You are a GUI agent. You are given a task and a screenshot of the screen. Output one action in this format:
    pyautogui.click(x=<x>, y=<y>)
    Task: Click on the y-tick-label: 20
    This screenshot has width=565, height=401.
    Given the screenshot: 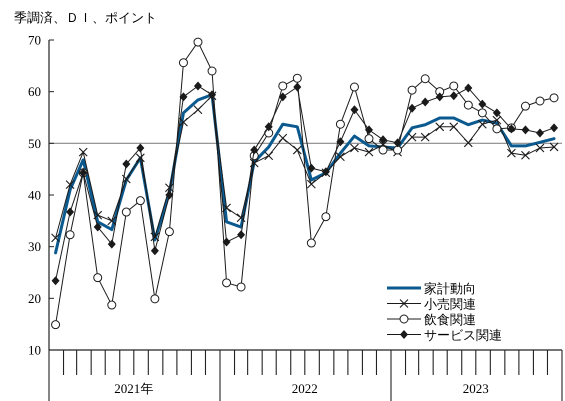 What is the action you would take?
    pyautogui.click(x=34, y=298)
    